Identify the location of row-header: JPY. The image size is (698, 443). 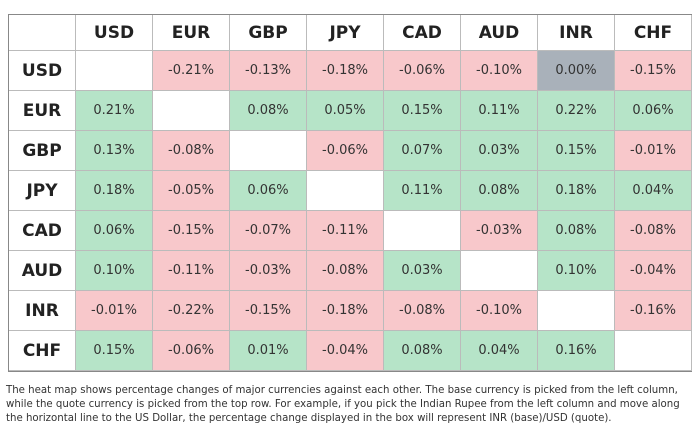
(42, 191).